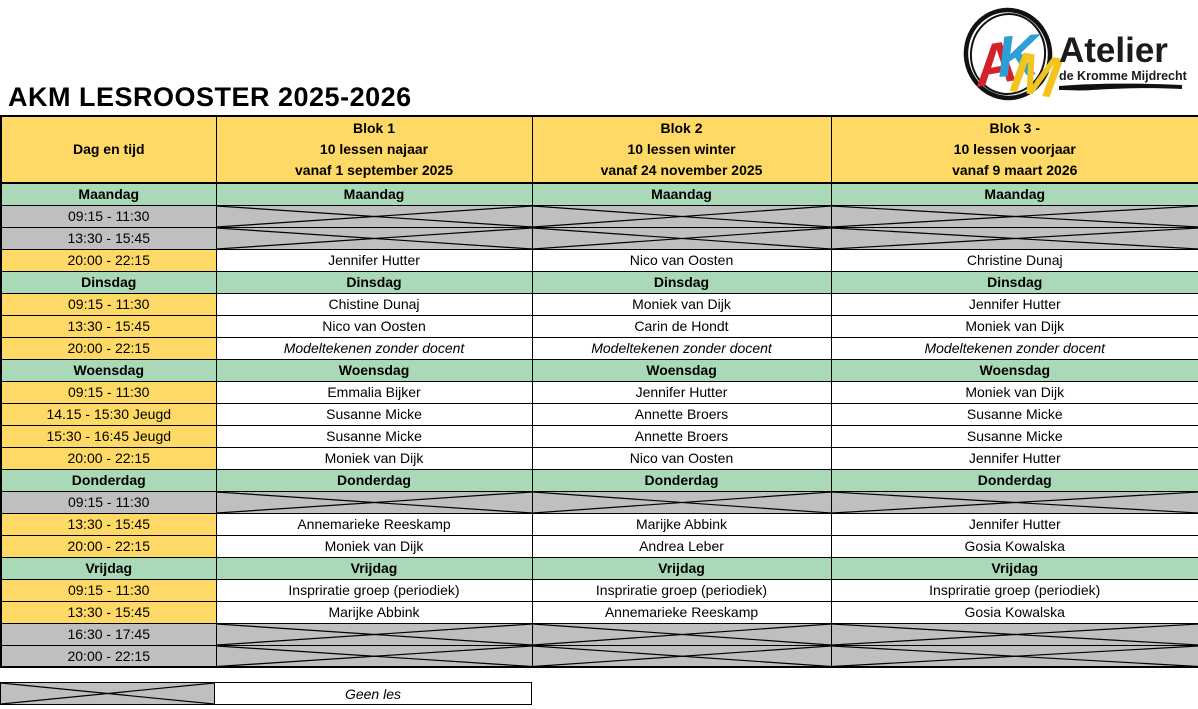  Describe the element at coordinates (1014, 194) in the screenshot. I see `day-cell: Maandag` at that location.